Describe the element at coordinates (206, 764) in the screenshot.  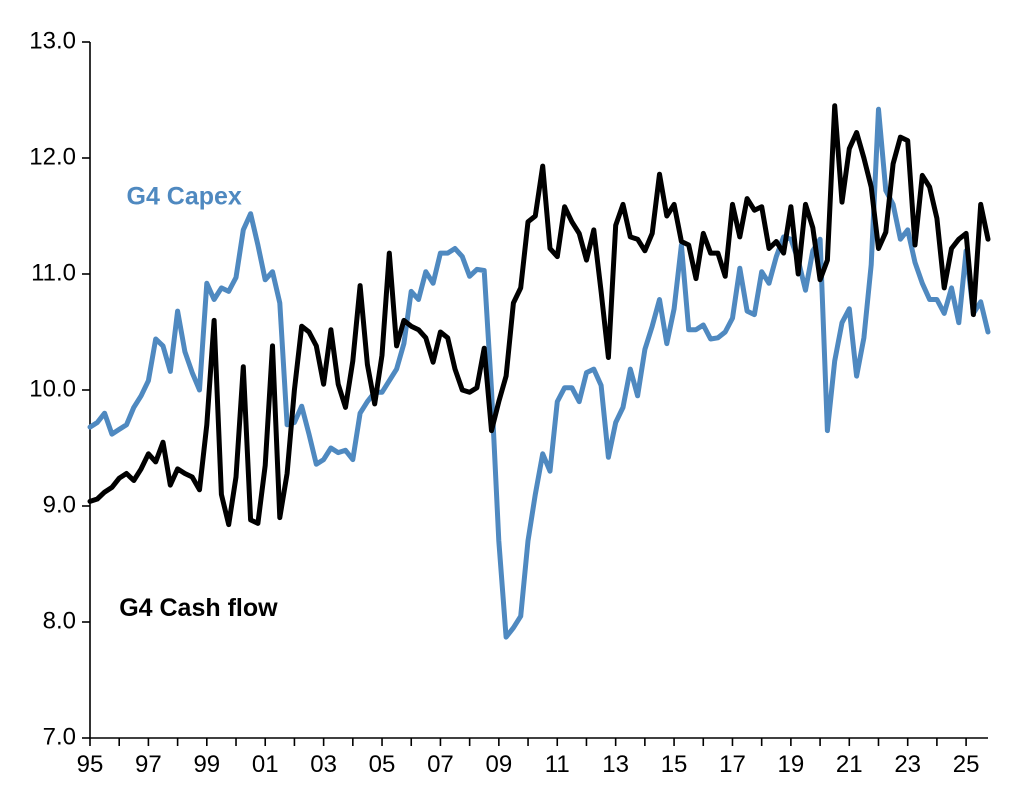
I see `x-tick-label: 99` at that location.